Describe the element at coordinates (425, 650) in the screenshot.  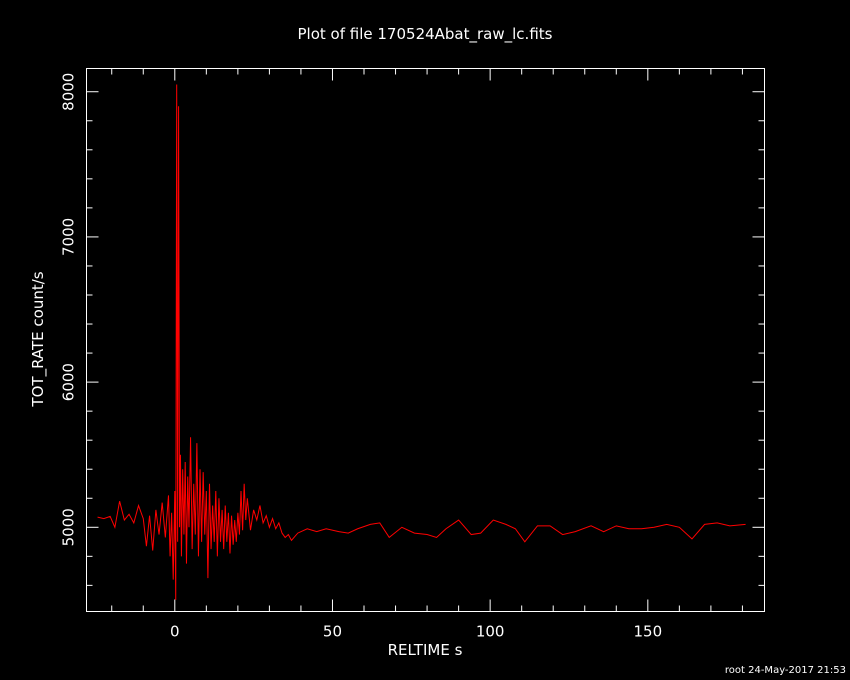
I see `x-axis-label: RELTIME s` at that location.